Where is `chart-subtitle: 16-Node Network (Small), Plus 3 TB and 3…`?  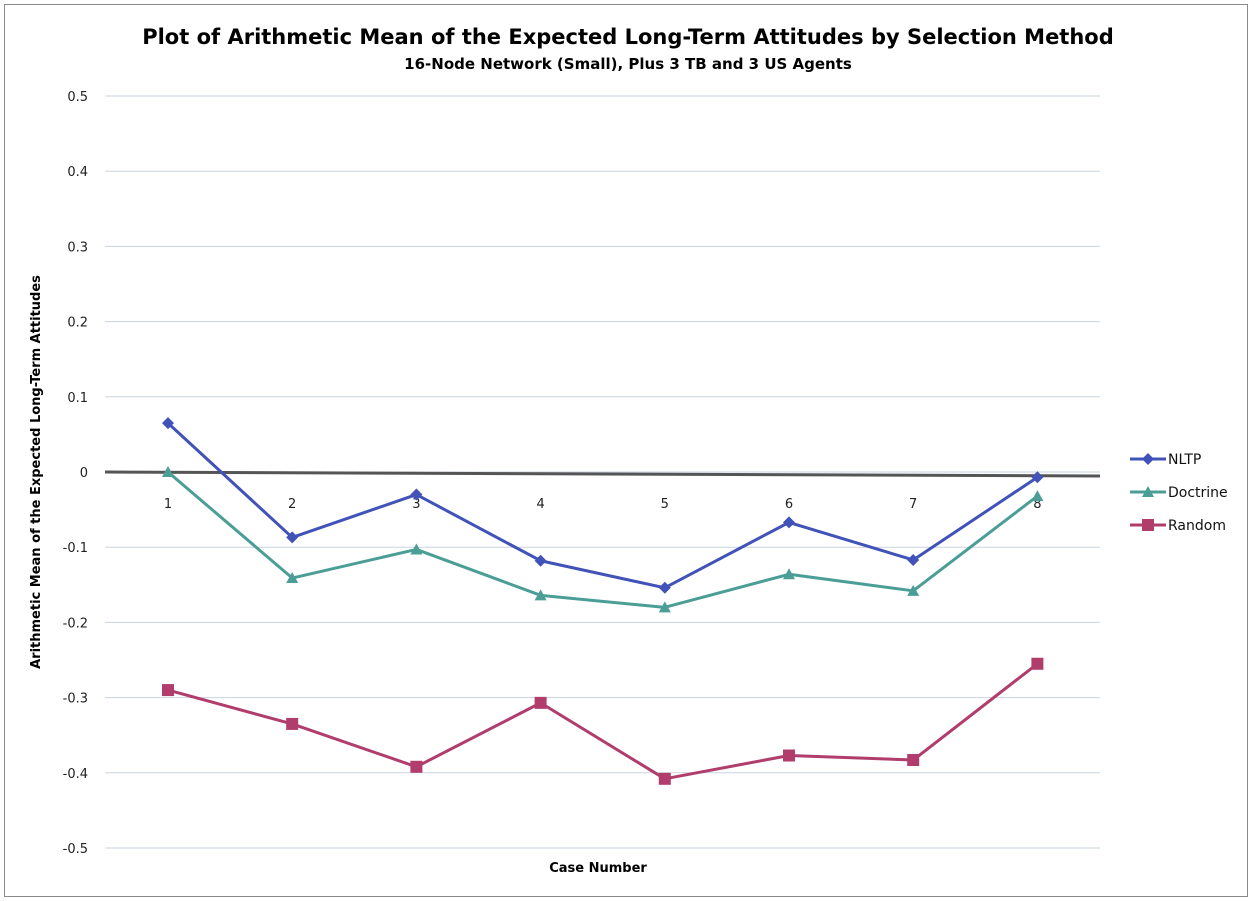 chart-subtitle: 16-Node Network (Small), Plus 3 TB and 3… is located at coordinates (628, 64).